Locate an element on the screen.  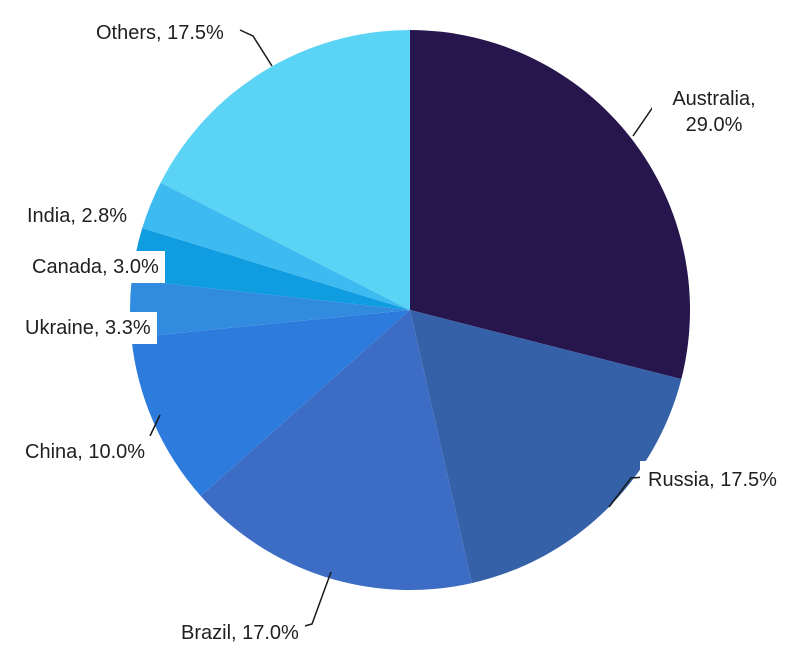
slice-label-australia: Australia, 29.0% is located at coordinates (714, 112).